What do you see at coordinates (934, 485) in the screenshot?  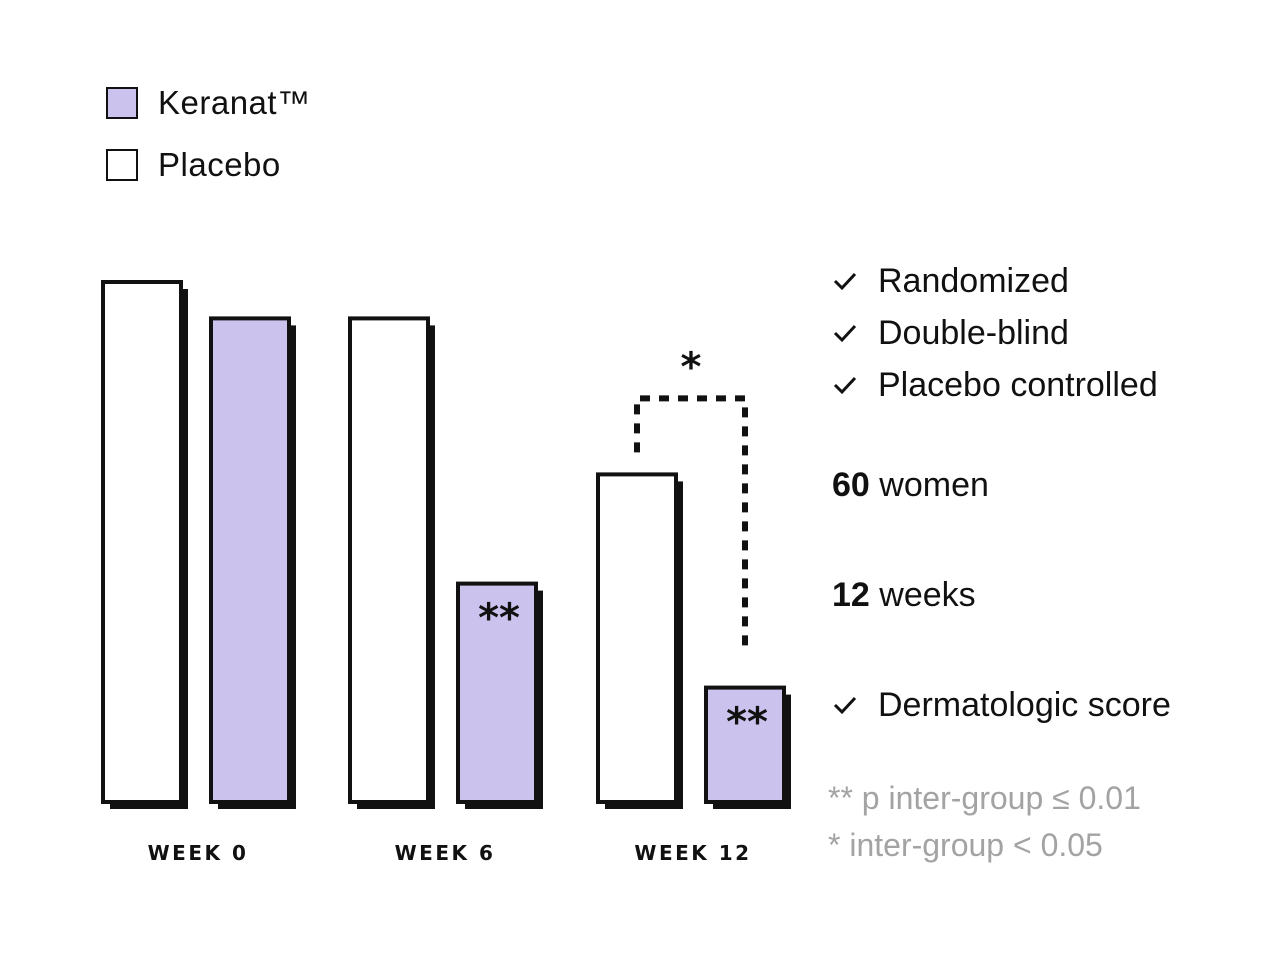 I see `fact-text: women` at bounding box center [934, 485].